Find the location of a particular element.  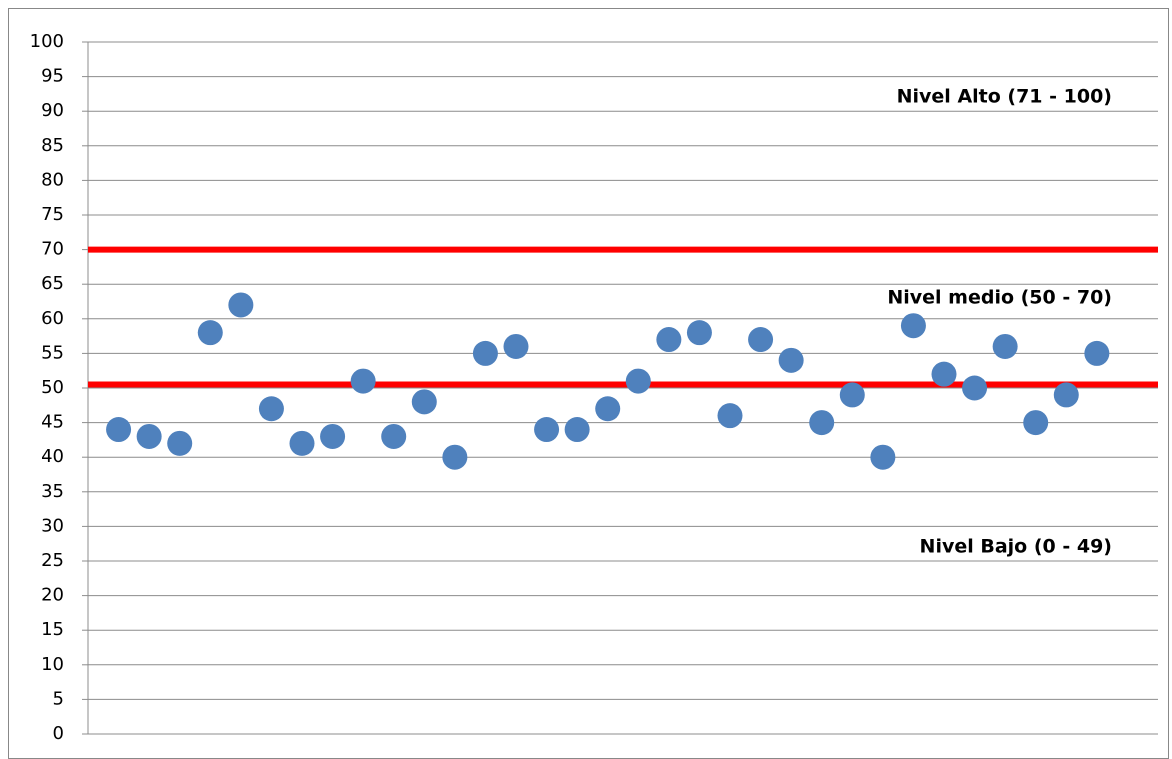

y-tick-label: 40 is located at coordinates (52, 456).